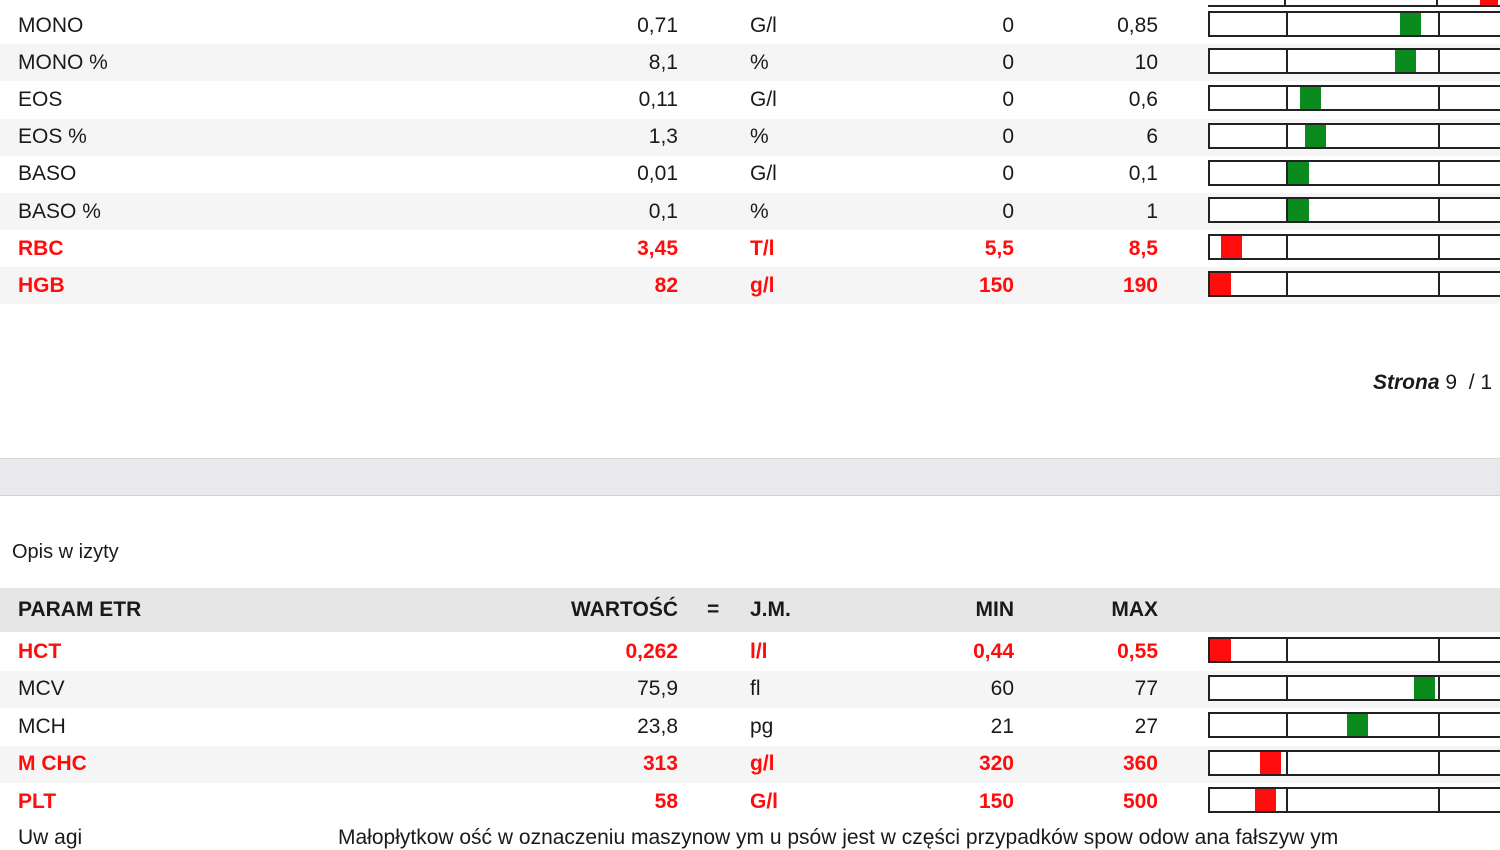 The height and width of the screenshot is (850, 1500). I want to click on parameter-name: RBC, so click(41, 248).